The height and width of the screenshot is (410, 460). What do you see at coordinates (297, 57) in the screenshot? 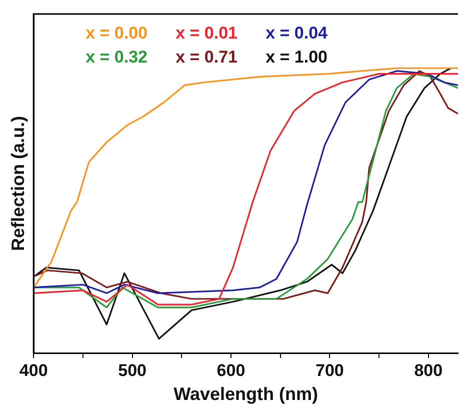
I see `text: x = 1.00` at bounding box center [297, 57].